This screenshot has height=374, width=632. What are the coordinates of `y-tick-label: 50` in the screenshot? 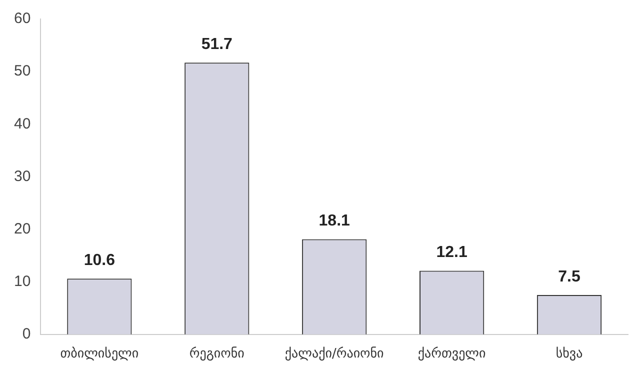 It's located at (22, 71).